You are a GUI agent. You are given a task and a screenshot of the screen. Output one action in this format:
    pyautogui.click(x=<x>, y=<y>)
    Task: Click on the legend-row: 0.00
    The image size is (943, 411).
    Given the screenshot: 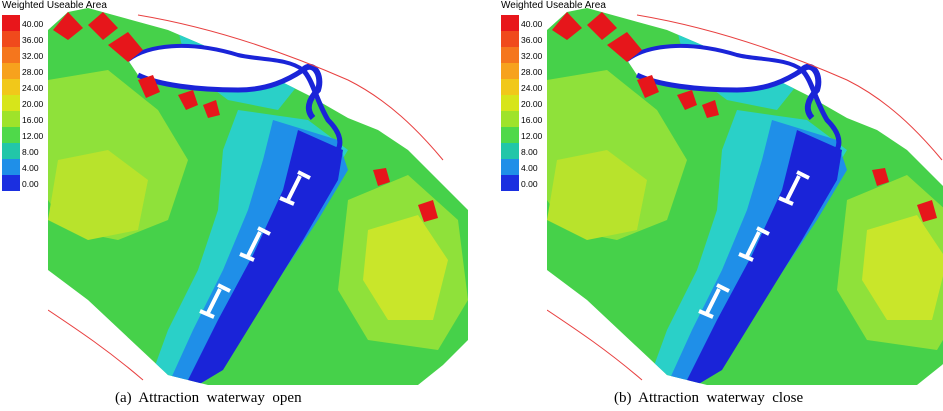 What is the action you would take?
    pyautogui.click(x=24, y=183)
    